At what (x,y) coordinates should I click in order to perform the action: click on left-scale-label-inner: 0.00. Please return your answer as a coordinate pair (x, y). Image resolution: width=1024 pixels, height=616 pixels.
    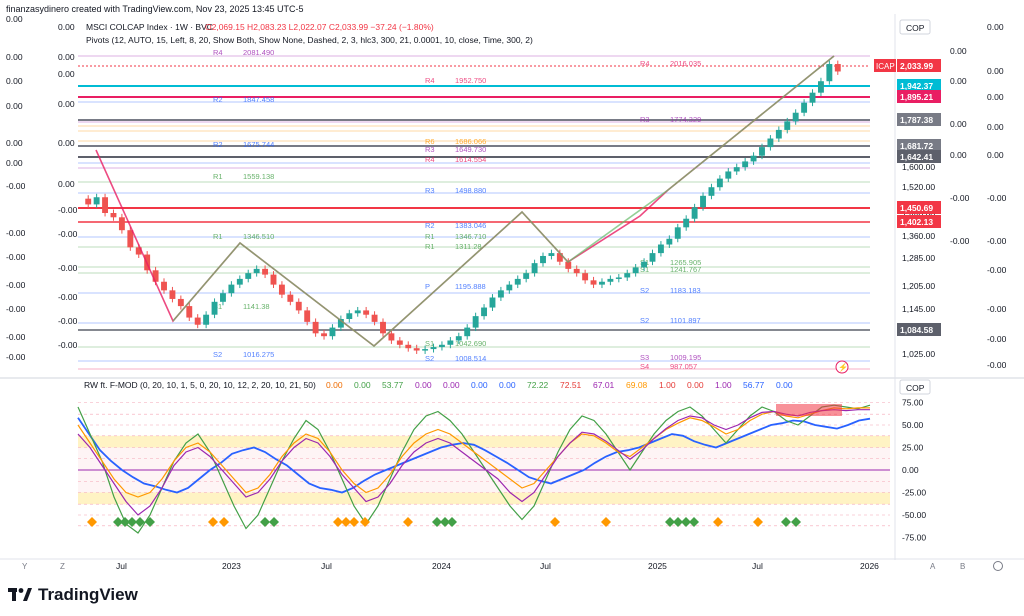
    Looking at the image, I should click on (66, 57).